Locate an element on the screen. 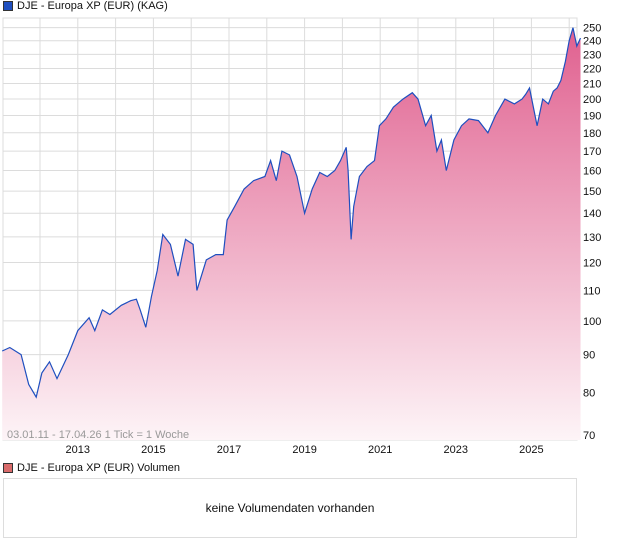 This screenshot has width=620, height=546. volume-panel: keine Volumendaten vorhanden is located at coordinates (290, 508).